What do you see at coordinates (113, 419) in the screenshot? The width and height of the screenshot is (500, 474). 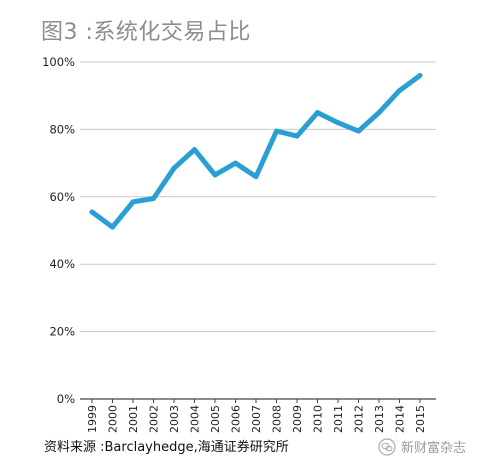 I see `x-tick-label: 2000` at bounding box center [113, 419].